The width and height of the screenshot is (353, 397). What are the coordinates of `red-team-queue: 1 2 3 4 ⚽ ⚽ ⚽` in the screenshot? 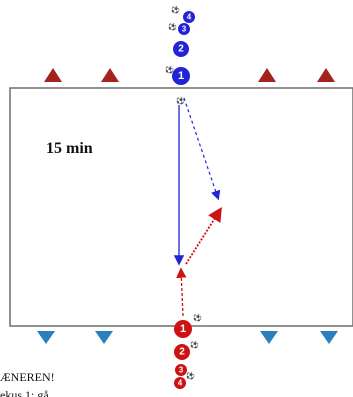 It's located at (188, 351).